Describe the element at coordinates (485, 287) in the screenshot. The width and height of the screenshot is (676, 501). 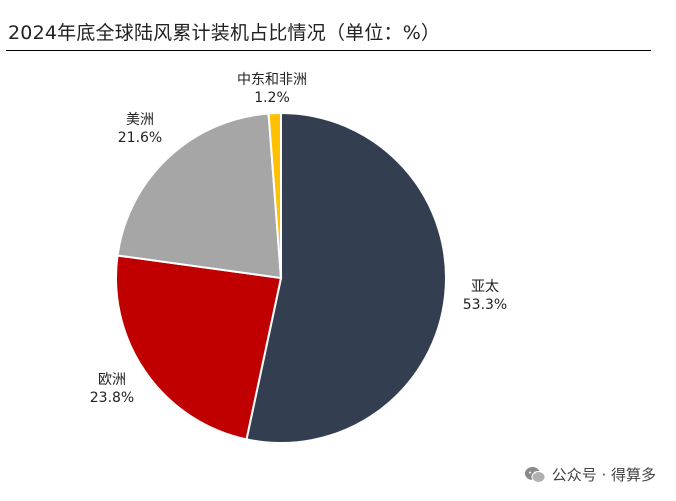
I see `slice-label-0: 亚太` at that location.